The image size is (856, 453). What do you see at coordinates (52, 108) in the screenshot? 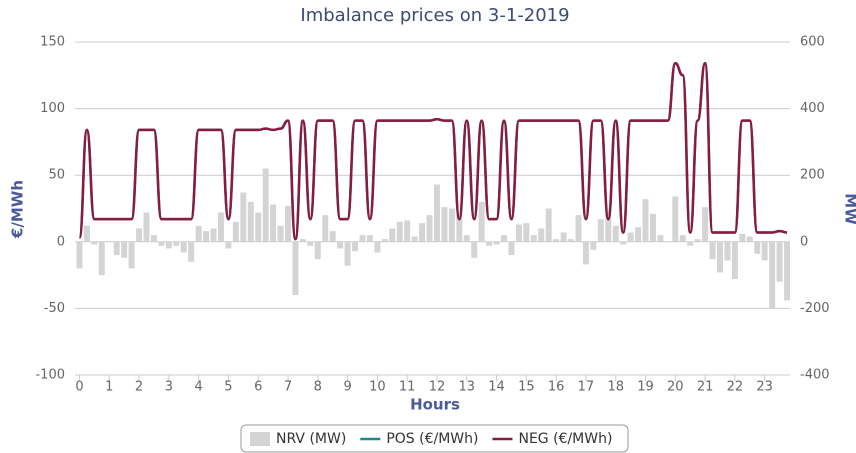
I see `y-tick-label: 100` at bounding box center [52, 108].